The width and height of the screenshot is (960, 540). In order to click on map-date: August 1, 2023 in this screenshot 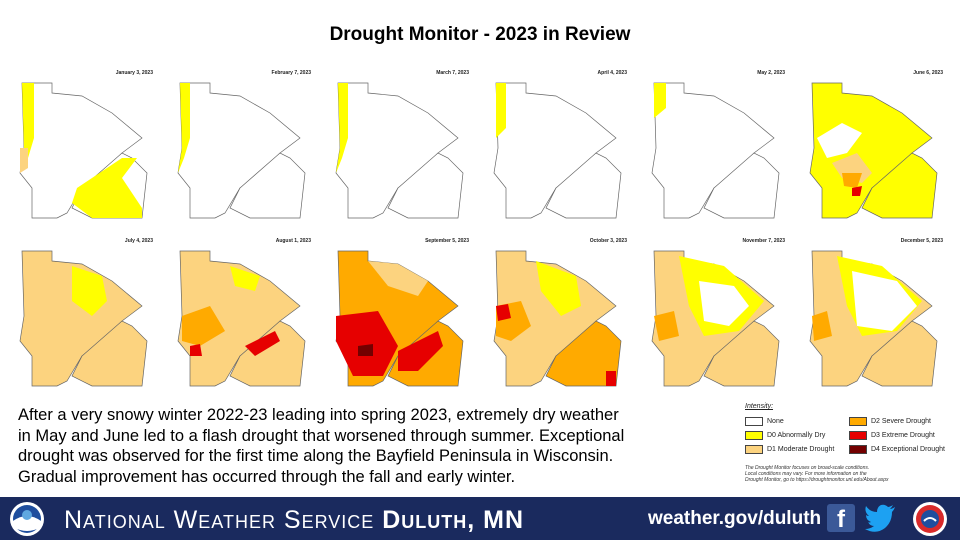, I will do `click(293, 241)`.